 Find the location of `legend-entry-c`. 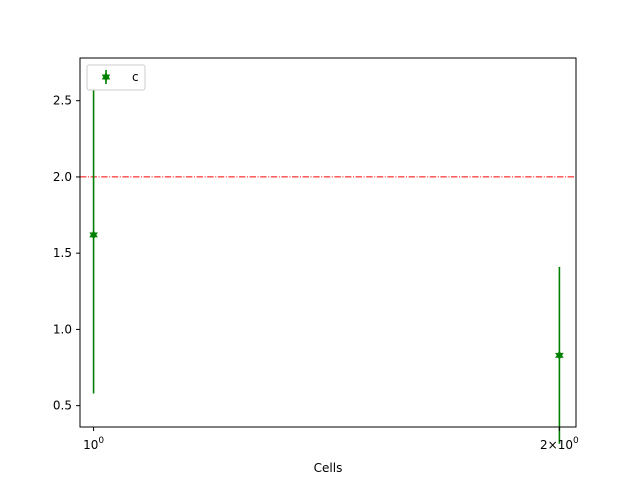

legend-entry-c is located at coordinates (106, 77).